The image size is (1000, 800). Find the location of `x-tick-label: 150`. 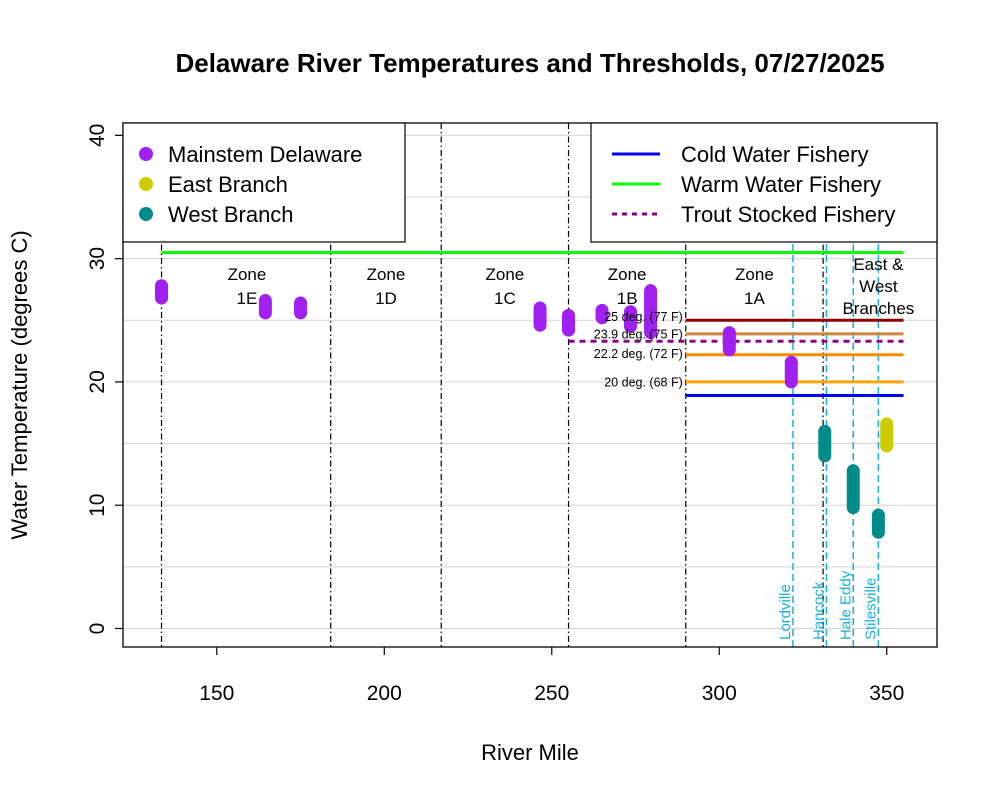

x-tick-label: 150 is located at coordinates (216, 693).